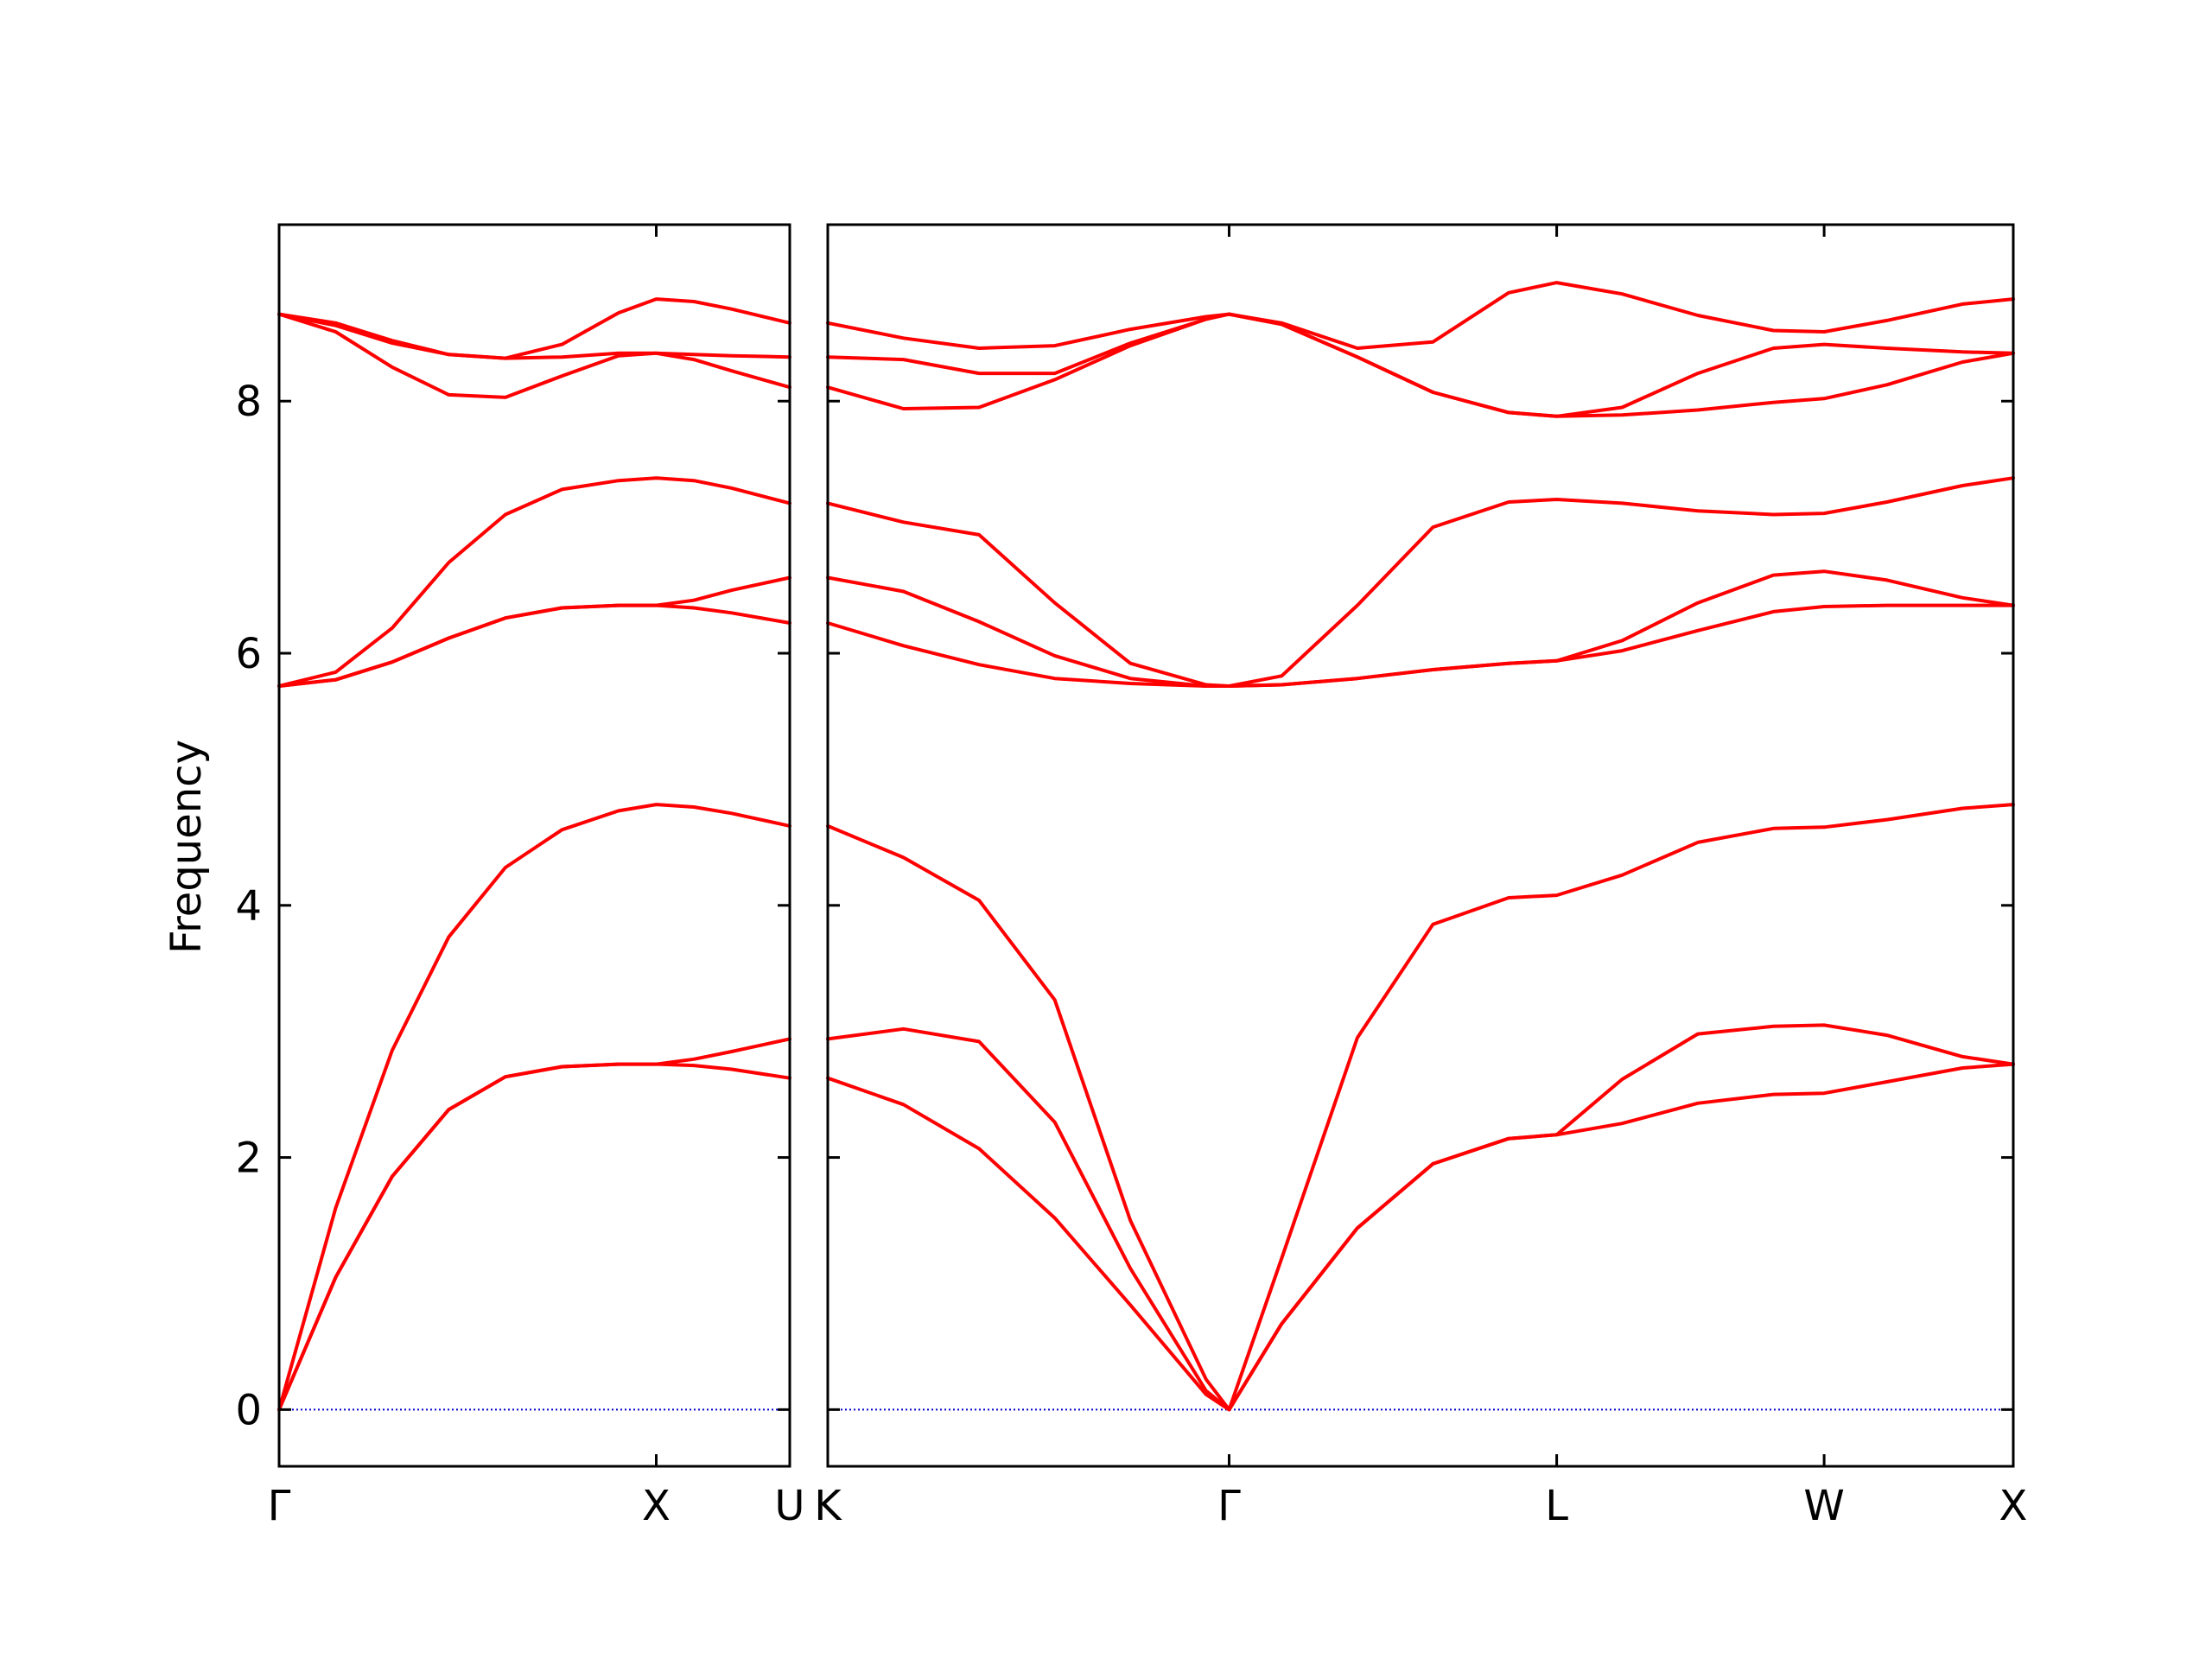 The width and height of the screenshot is (2212, 1659). I want to click on y-tick-label: 8, so click(248, 402).